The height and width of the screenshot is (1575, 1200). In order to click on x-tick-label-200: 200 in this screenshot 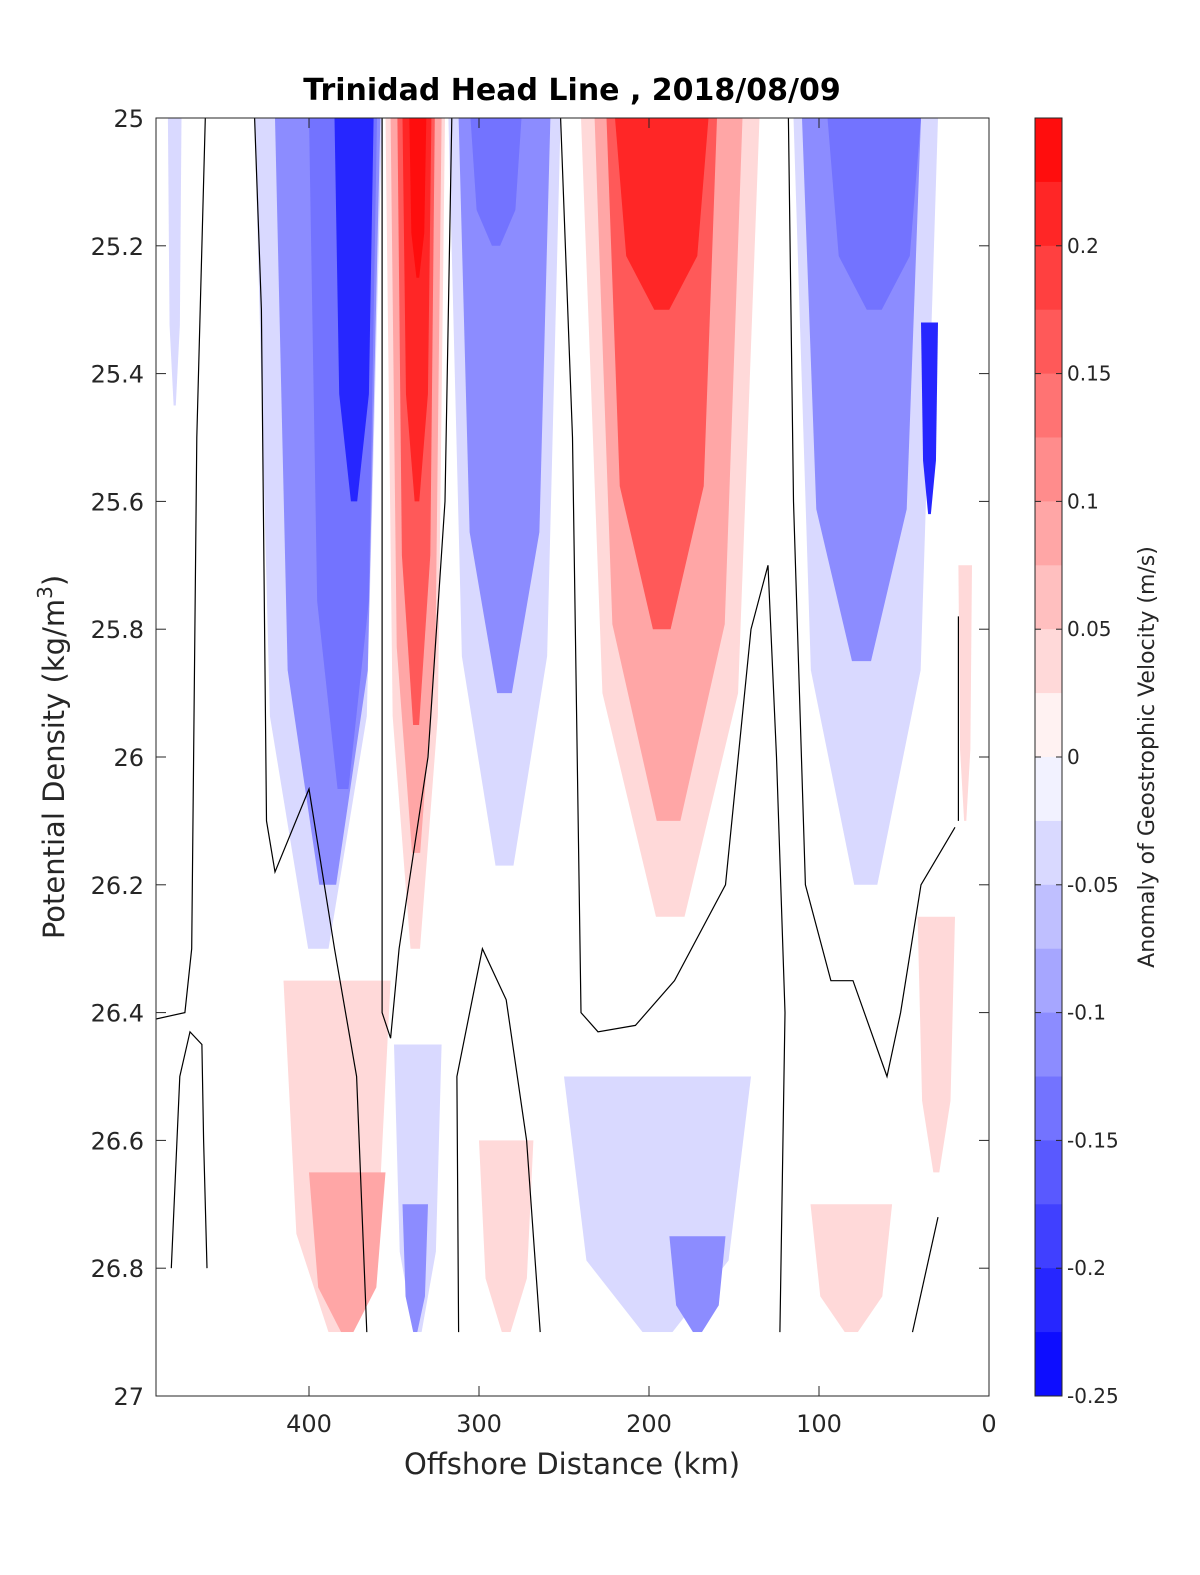, I will do `click(649, 1424)`.